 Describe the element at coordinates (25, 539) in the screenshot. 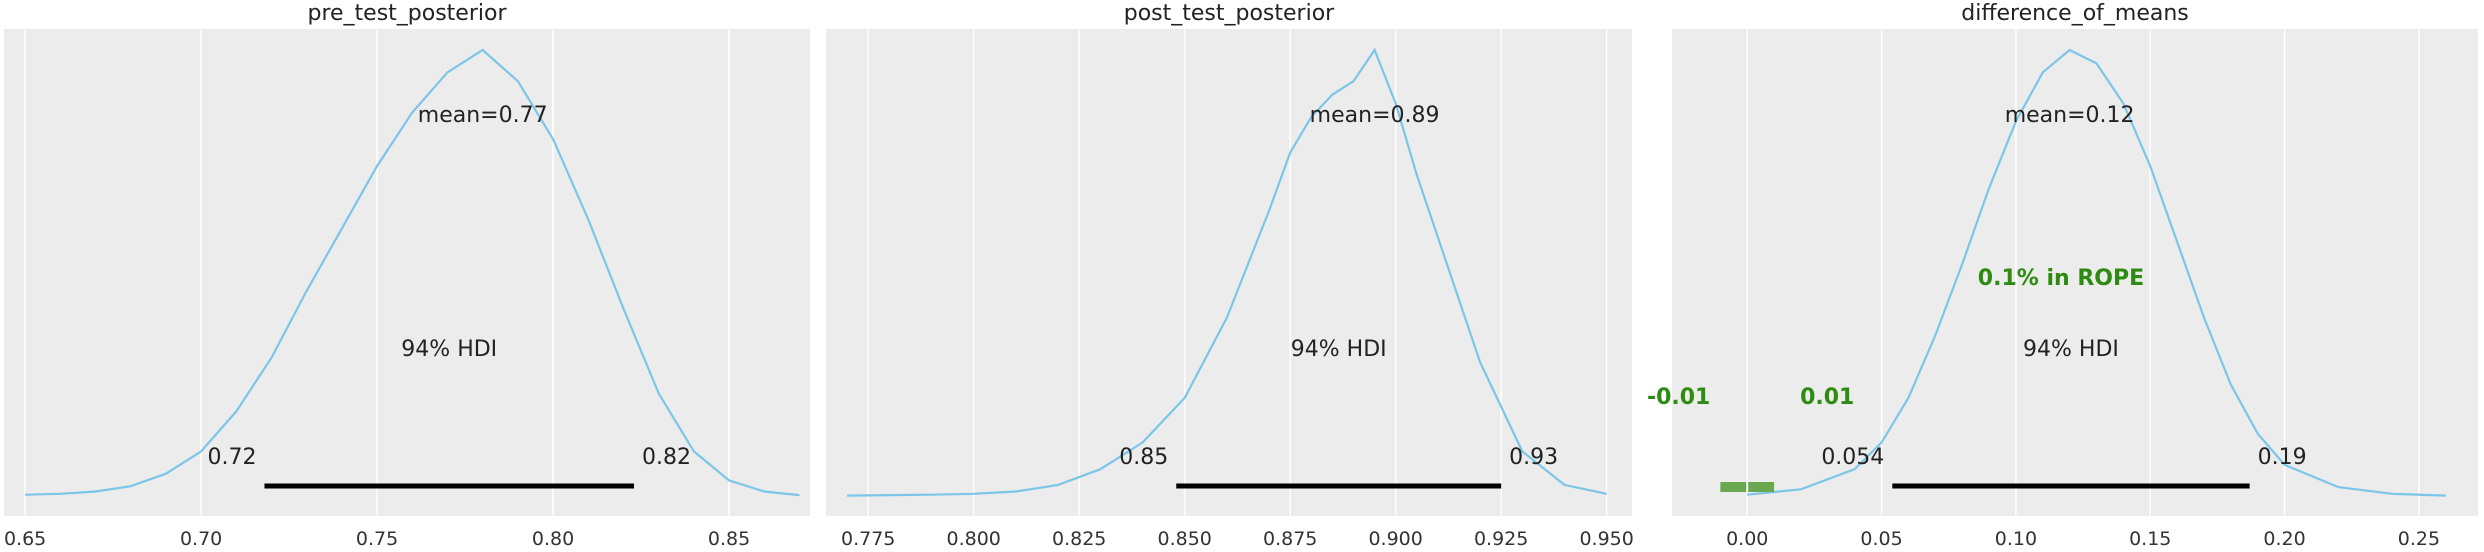

I see `x-tick-label: 0.65` at that location.